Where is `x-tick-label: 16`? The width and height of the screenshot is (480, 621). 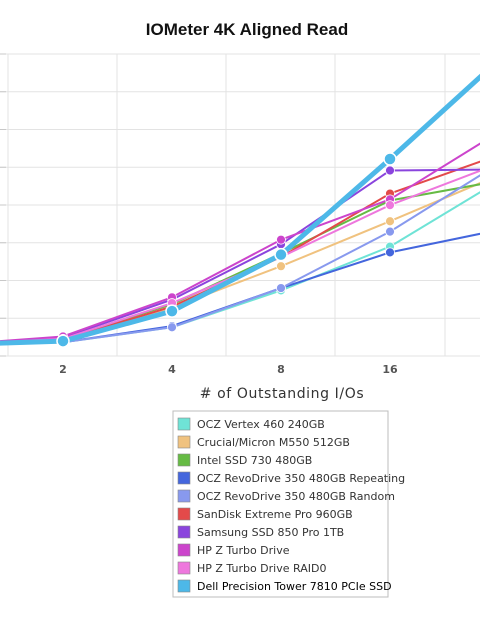
x-tick-label: 16 is located at coordinates (390, 369).